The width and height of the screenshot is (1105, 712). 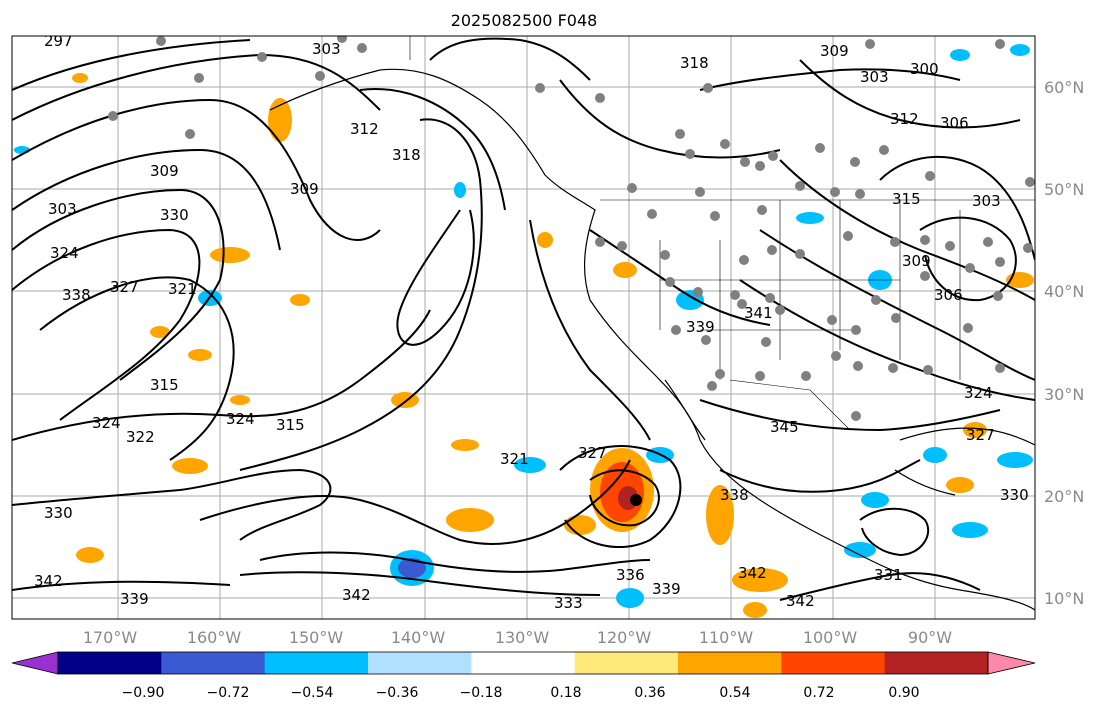 I want to click on lon-label: 140°W, so click(x=418, y=637).